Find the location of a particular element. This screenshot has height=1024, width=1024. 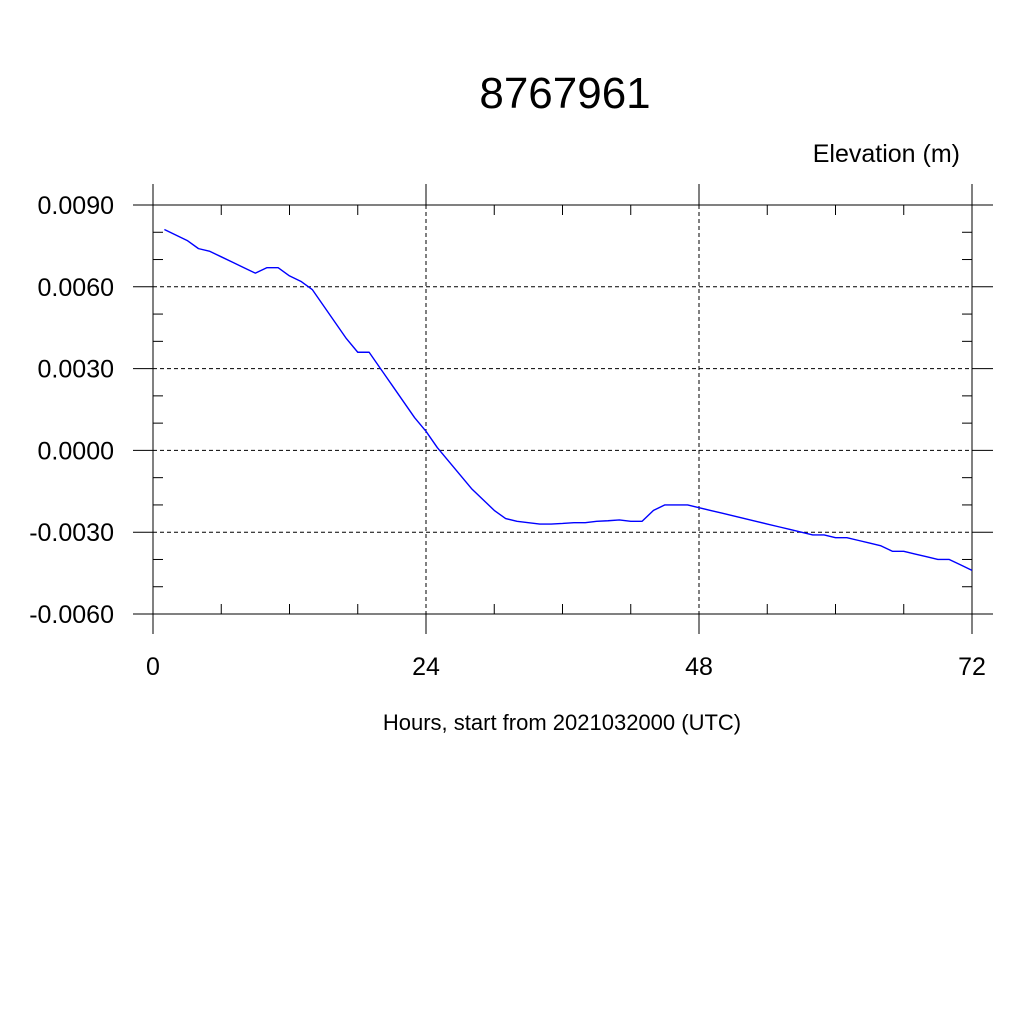

x-tick-label: 72 is located at coordinates (972, 667).